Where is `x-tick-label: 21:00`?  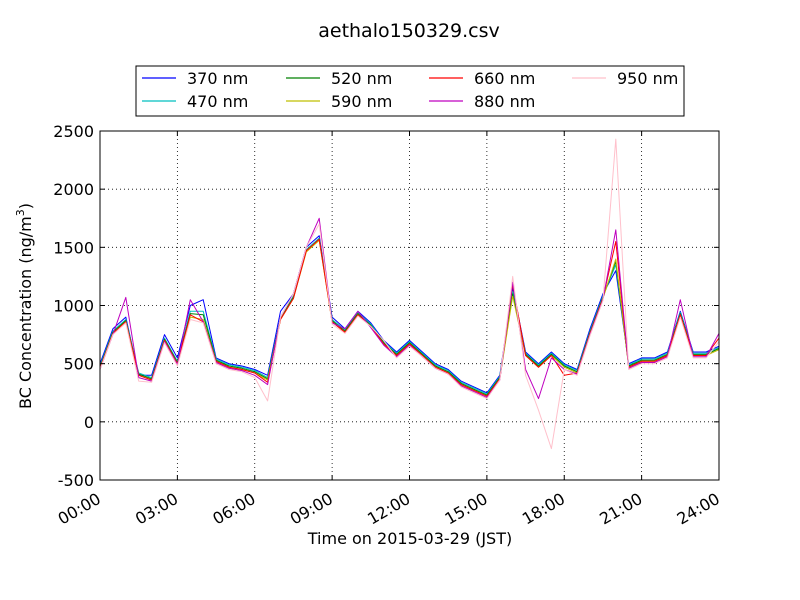 x-tick-label: 21:00 is located at coordinates (620, 509).